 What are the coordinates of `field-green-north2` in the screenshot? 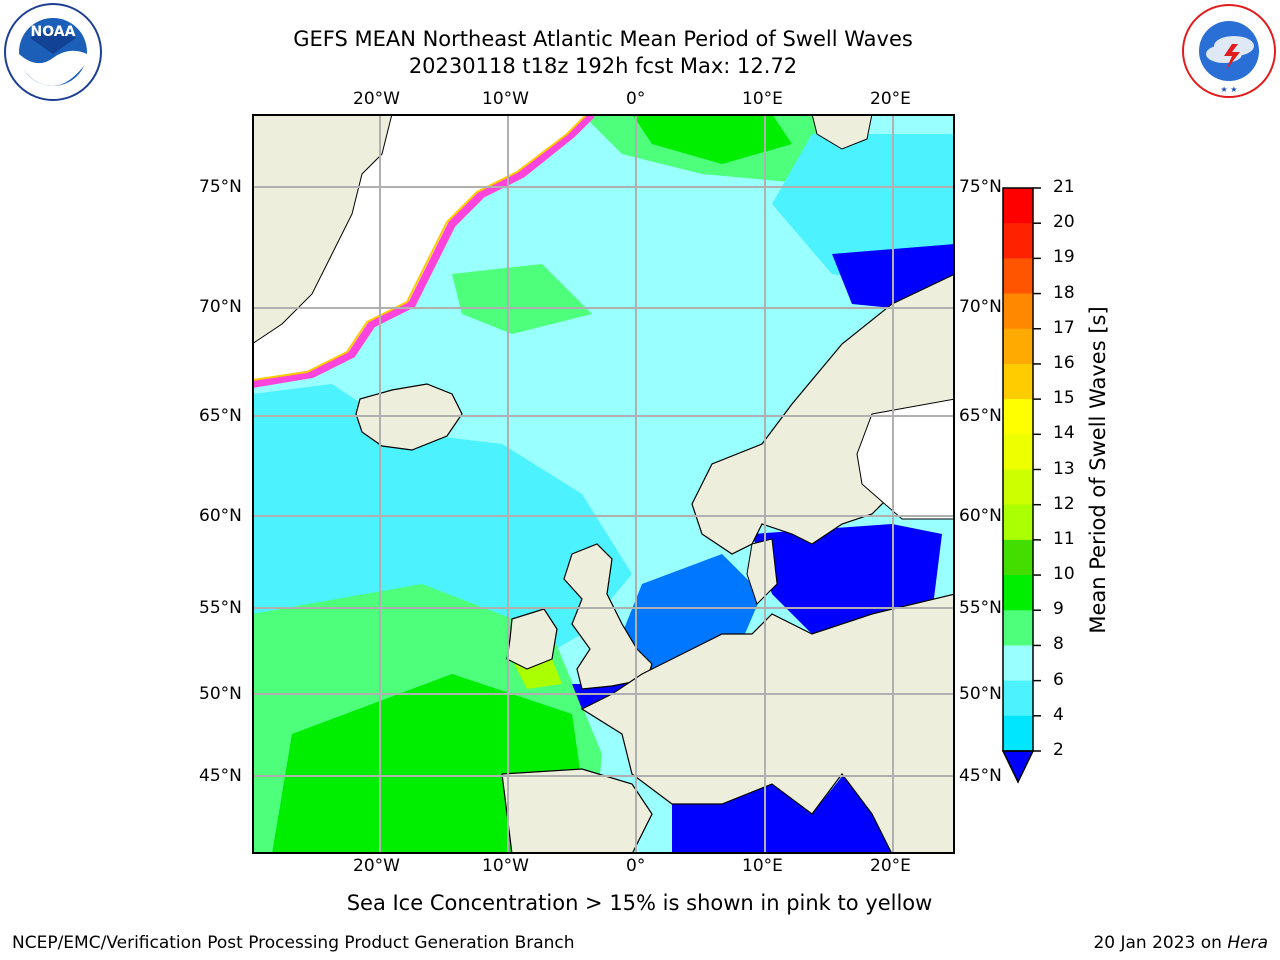 It's located at (712, 139).